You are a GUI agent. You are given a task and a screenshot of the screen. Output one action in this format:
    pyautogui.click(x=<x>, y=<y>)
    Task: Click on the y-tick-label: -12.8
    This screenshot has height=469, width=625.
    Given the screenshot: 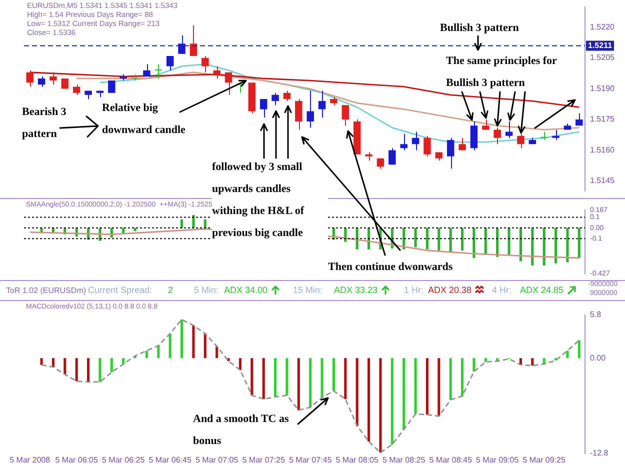 What is the action you would take?
    pyautogui.click(x=599, y=453)
    